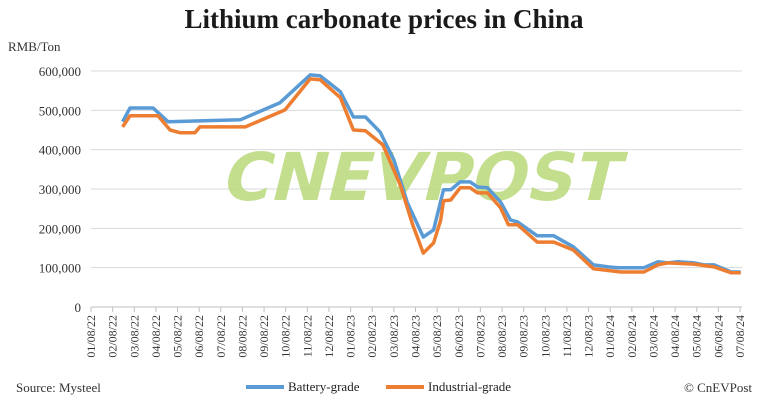 Image resolution: width=768 pixels, height=402 pixels. I want to click on y-tick-label: 400,000, so click(60, 150).